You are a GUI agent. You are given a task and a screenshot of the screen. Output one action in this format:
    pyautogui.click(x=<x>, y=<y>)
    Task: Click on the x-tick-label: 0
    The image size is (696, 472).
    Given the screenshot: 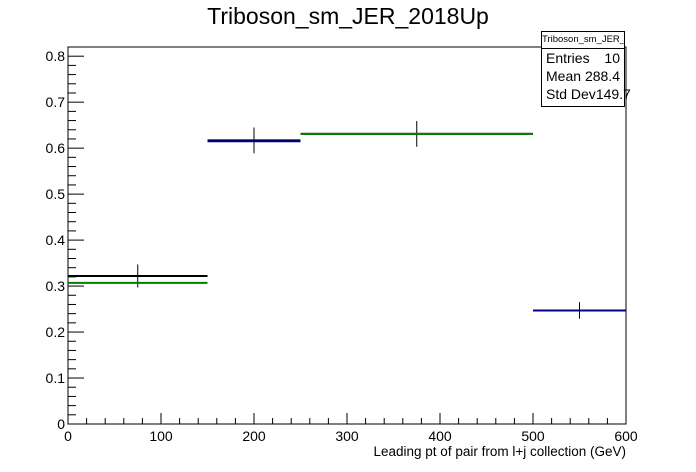 What is the action you would take?
    pyautogui.click(x=68, y=436)
    